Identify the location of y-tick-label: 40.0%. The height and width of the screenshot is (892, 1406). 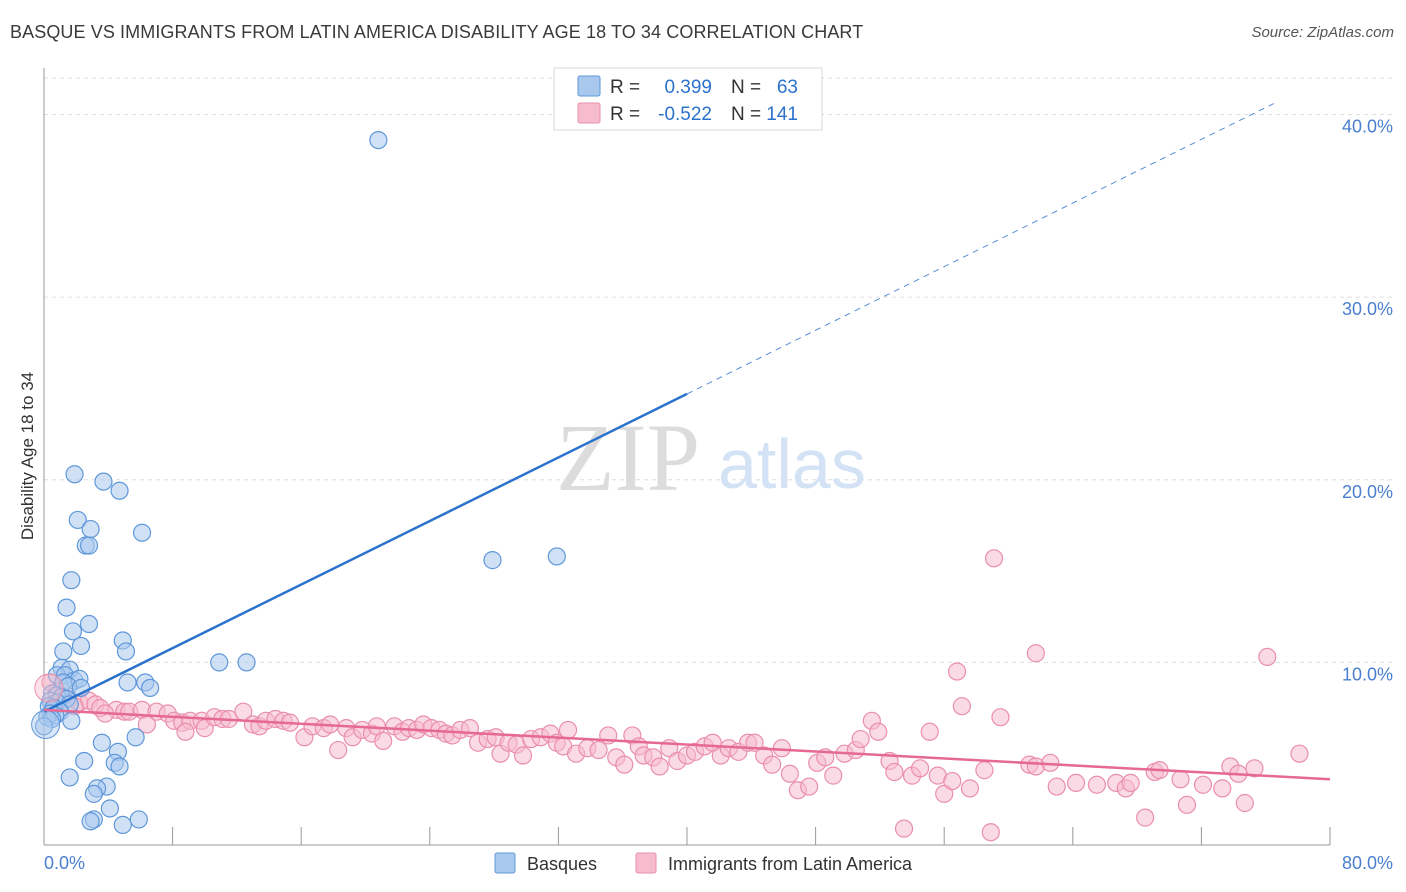
(1367, 127).